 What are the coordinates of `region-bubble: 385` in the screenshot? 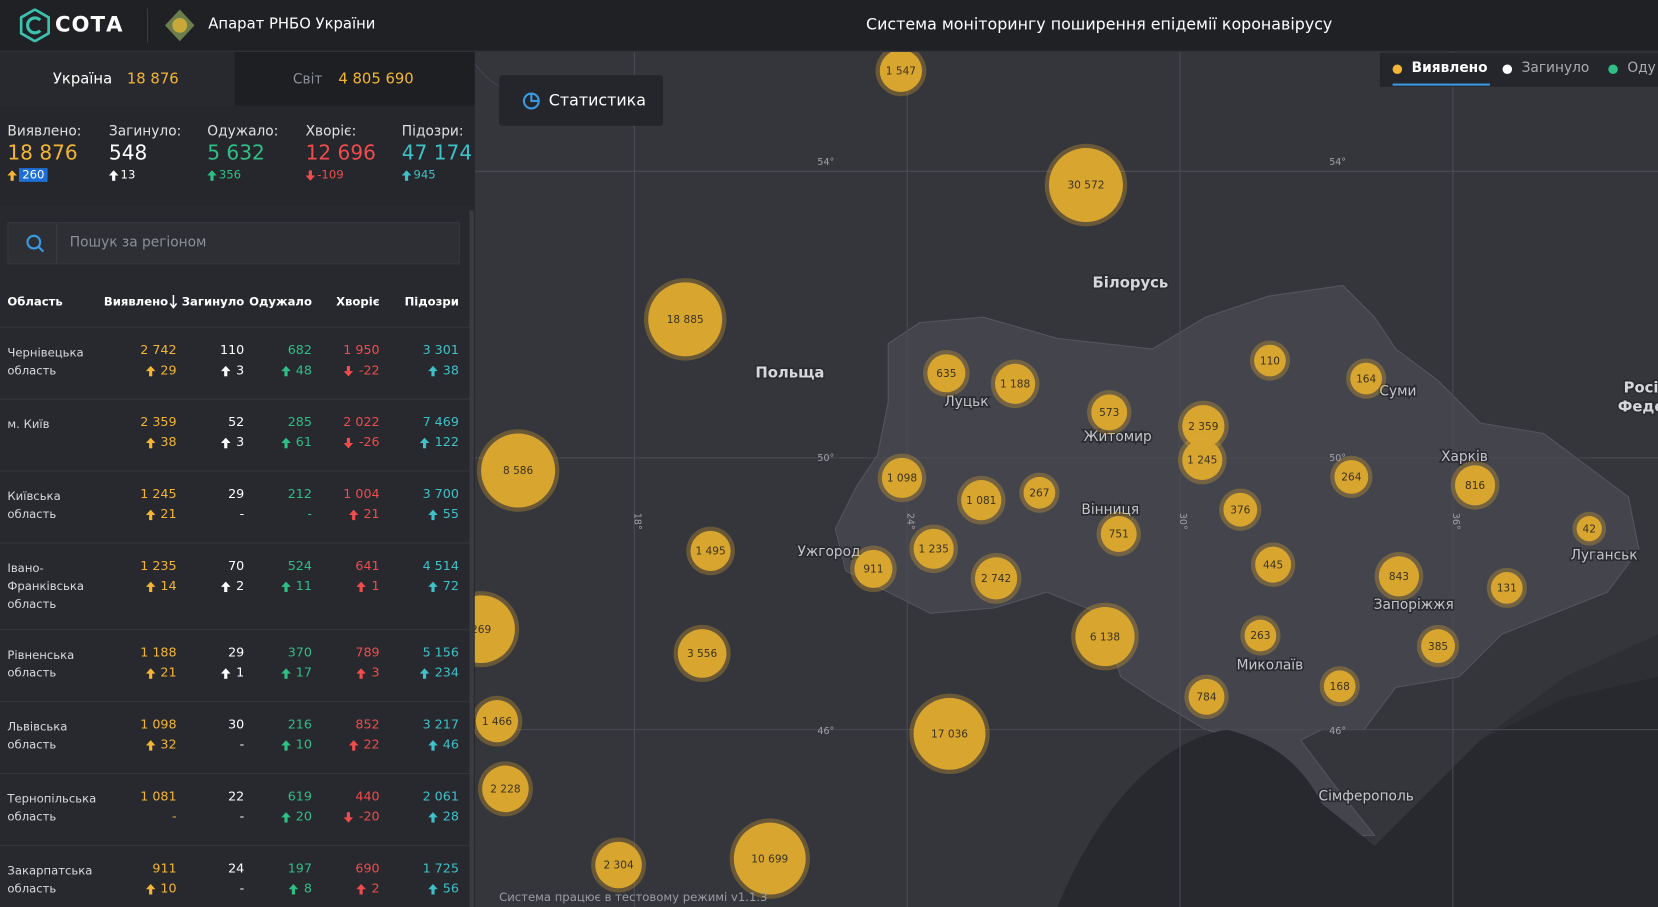 It's located at (1438, 646).